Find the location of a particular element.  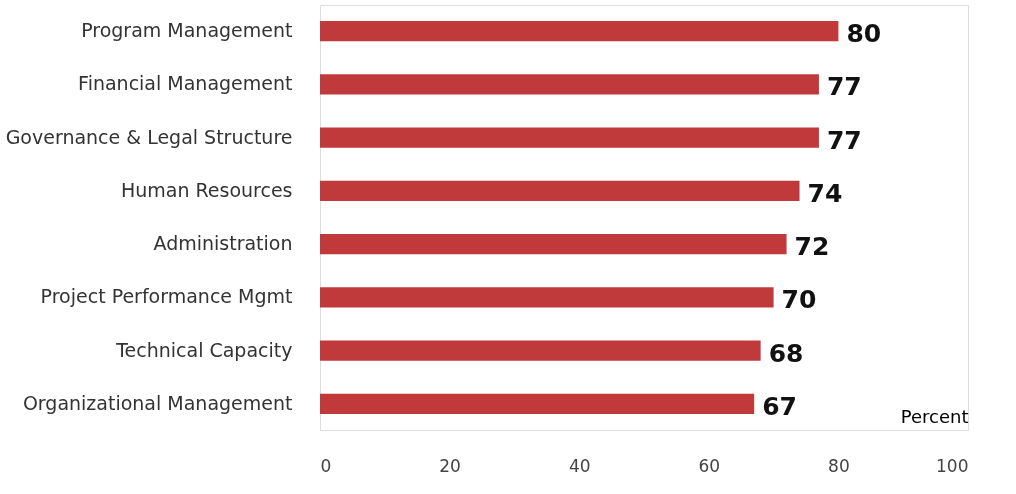

x-axis-title: Percent is located at coordinates (934, 416).